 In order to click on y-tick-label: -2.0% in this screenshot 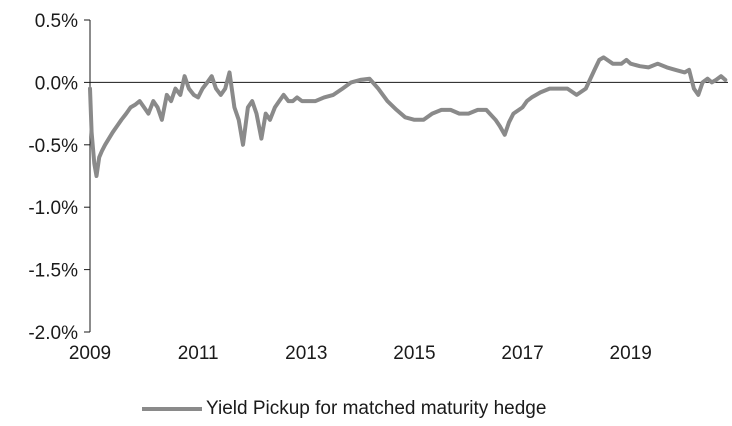, I will do `click(53, 333)`.